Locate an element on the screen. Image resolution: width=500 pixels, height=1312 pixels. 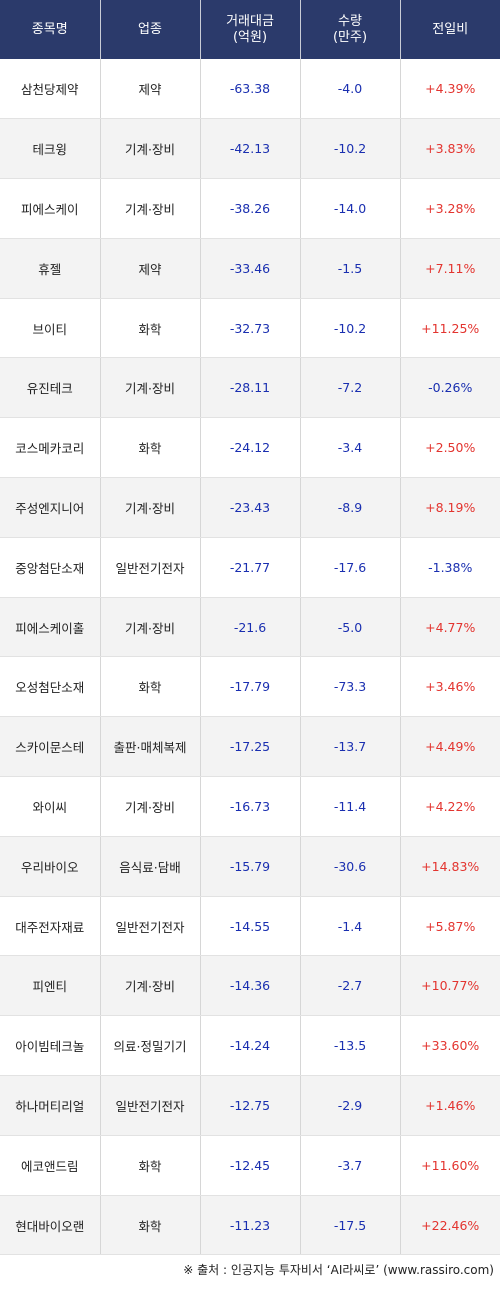
table-row: 스카이문스테 출판·매체복제 -17.25 -13.7 +4.49% is located at coordinates (250, 747).